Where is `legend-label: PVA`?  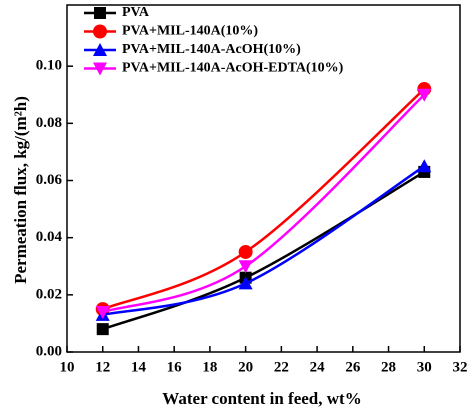
legend-label: PVA is located at coordinates (136, 12).